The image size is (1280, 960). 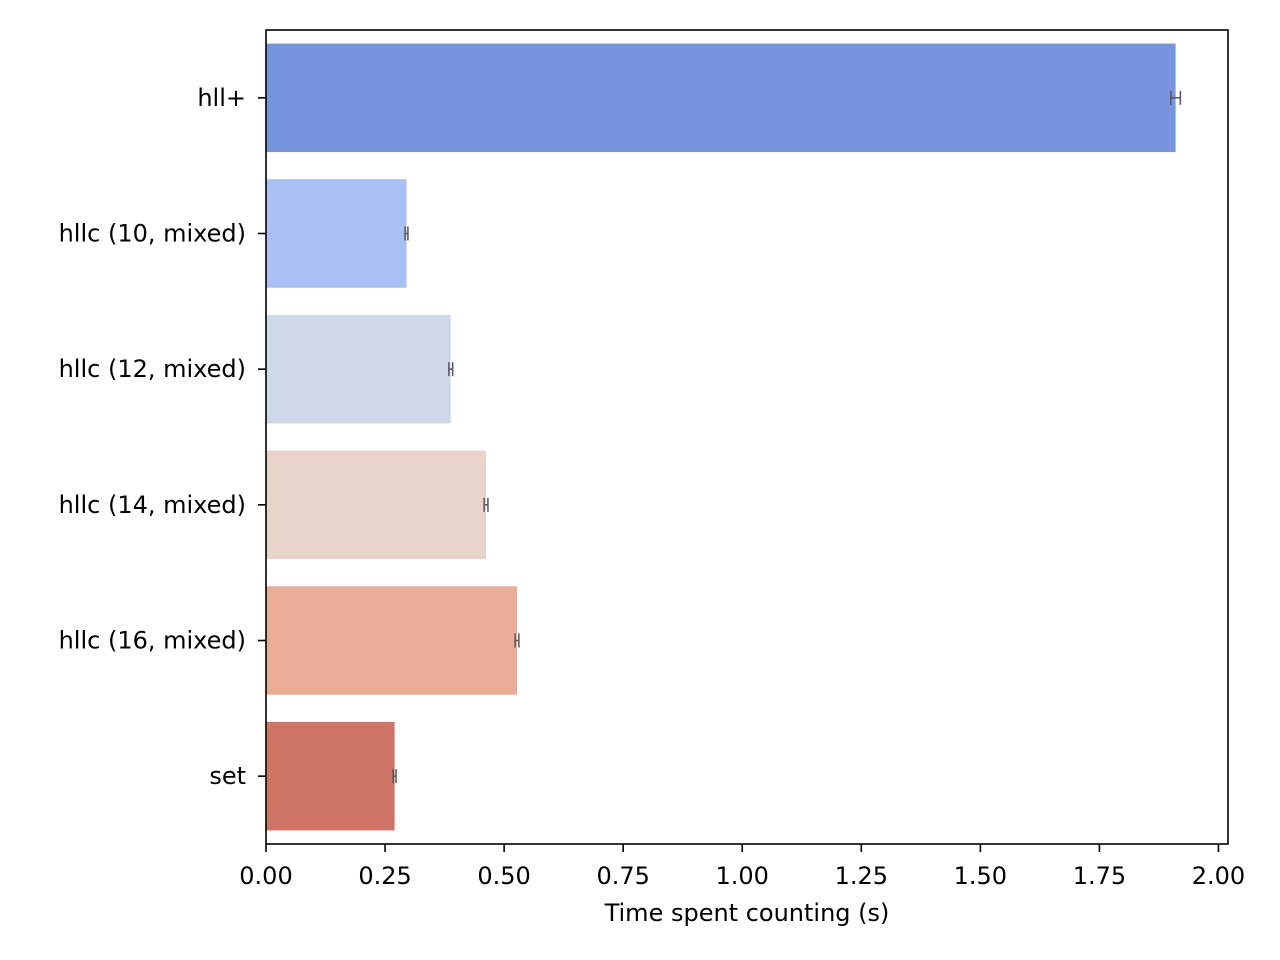 I want to click on bar-hllc-12-mixed, so click(x=358, y=369).